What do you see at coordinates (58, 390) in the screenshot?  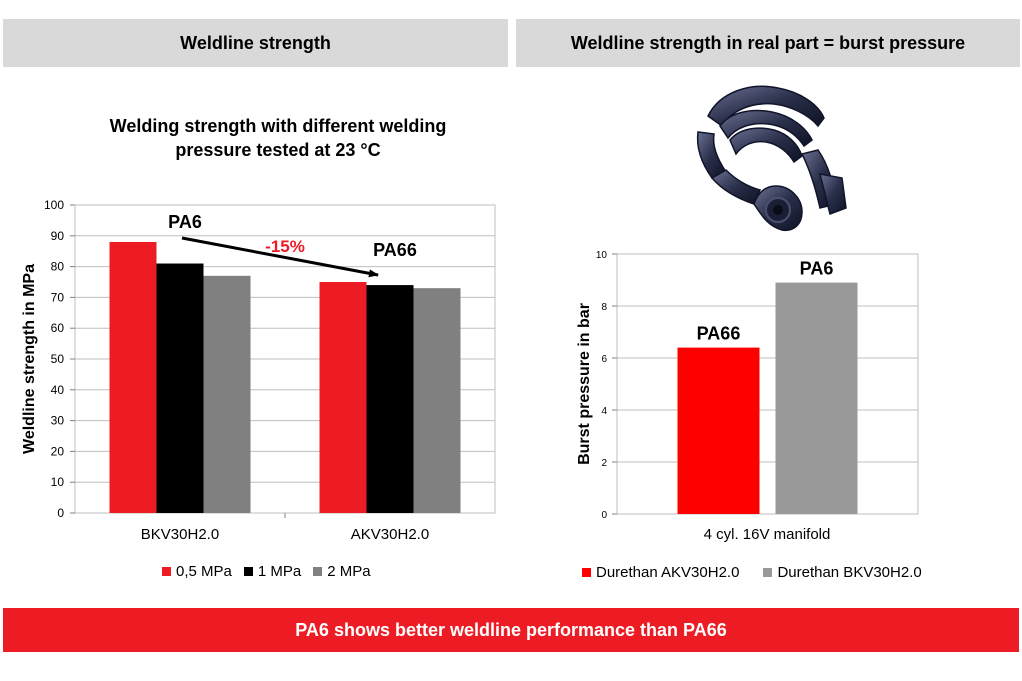 I see `left-y-tick-label: 40` at bounding box center [58, 390].